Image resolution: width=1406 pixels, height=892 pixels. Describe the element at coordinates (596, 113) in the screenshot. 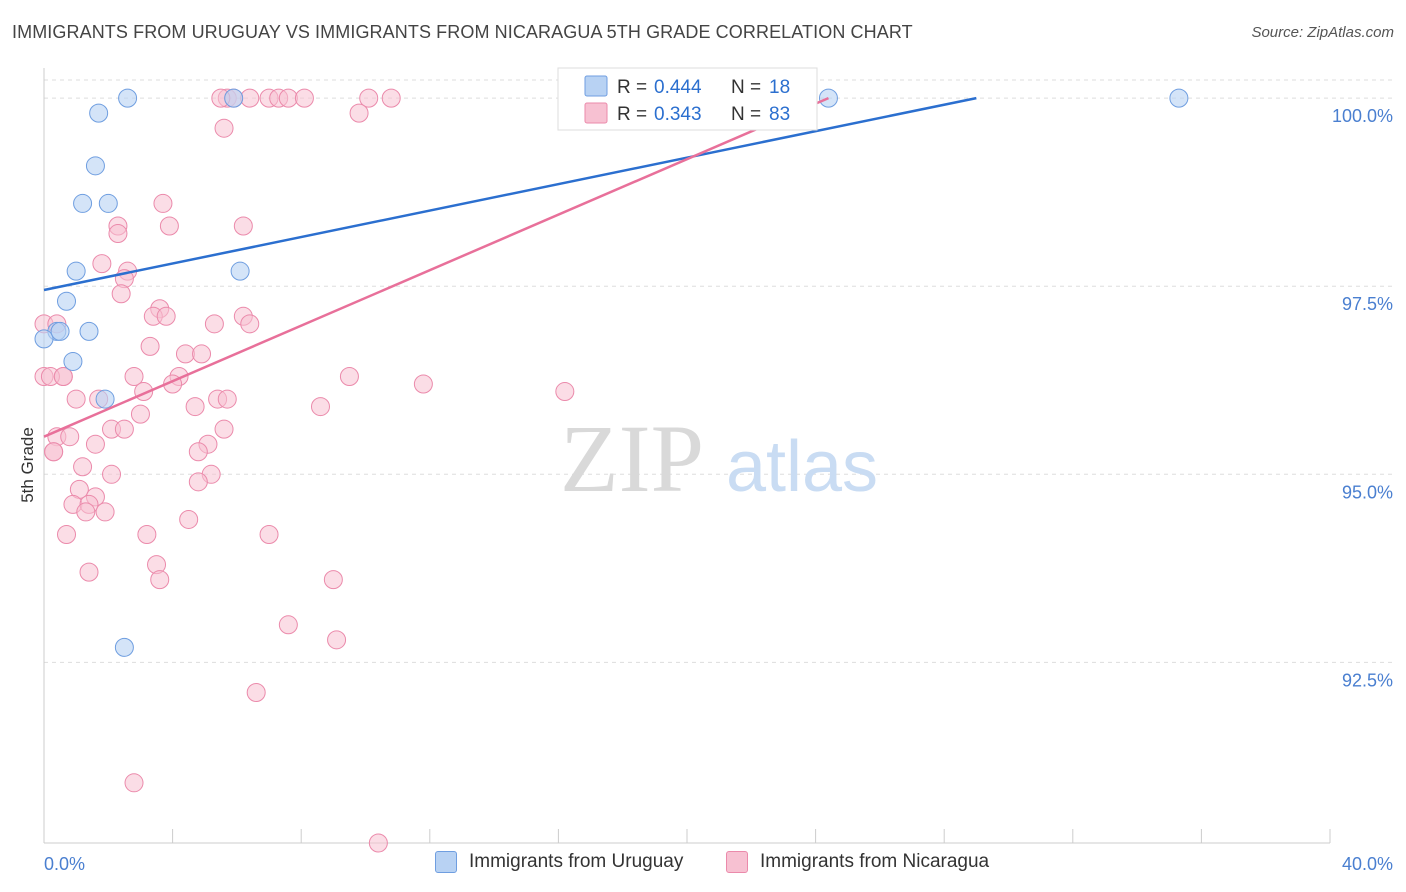

I see `legend-swatch-nicaragua` at that location.